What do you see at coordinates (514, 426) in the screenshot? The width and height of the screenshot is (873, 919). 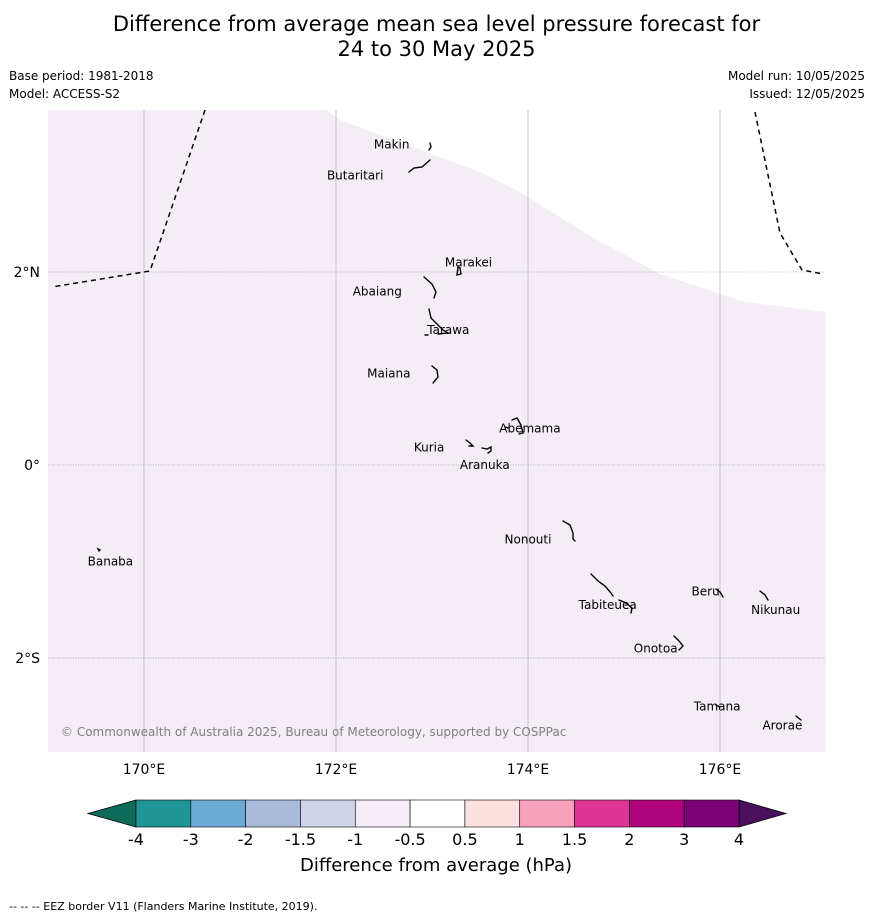 I see `island-abemama` at bounding box center [514, 426].